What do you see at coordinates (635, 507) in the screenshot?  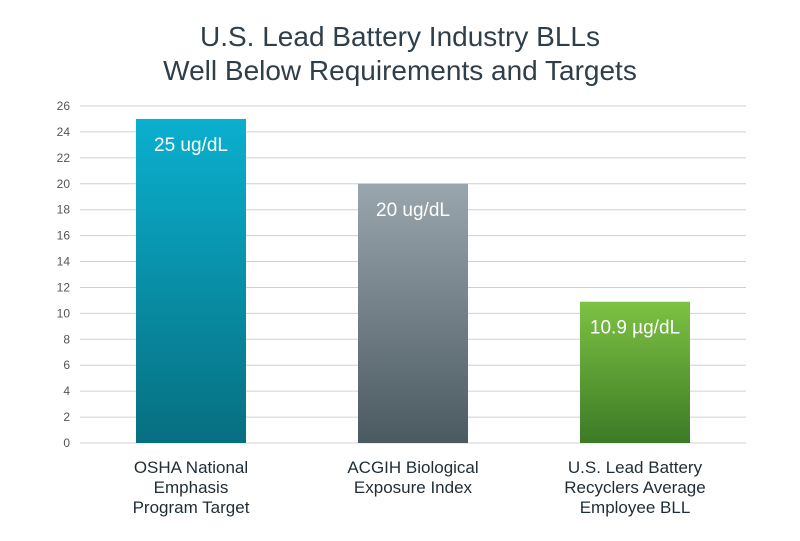 I see `x-category-label-line: Employee BLL` at bounding box center [635, 507].